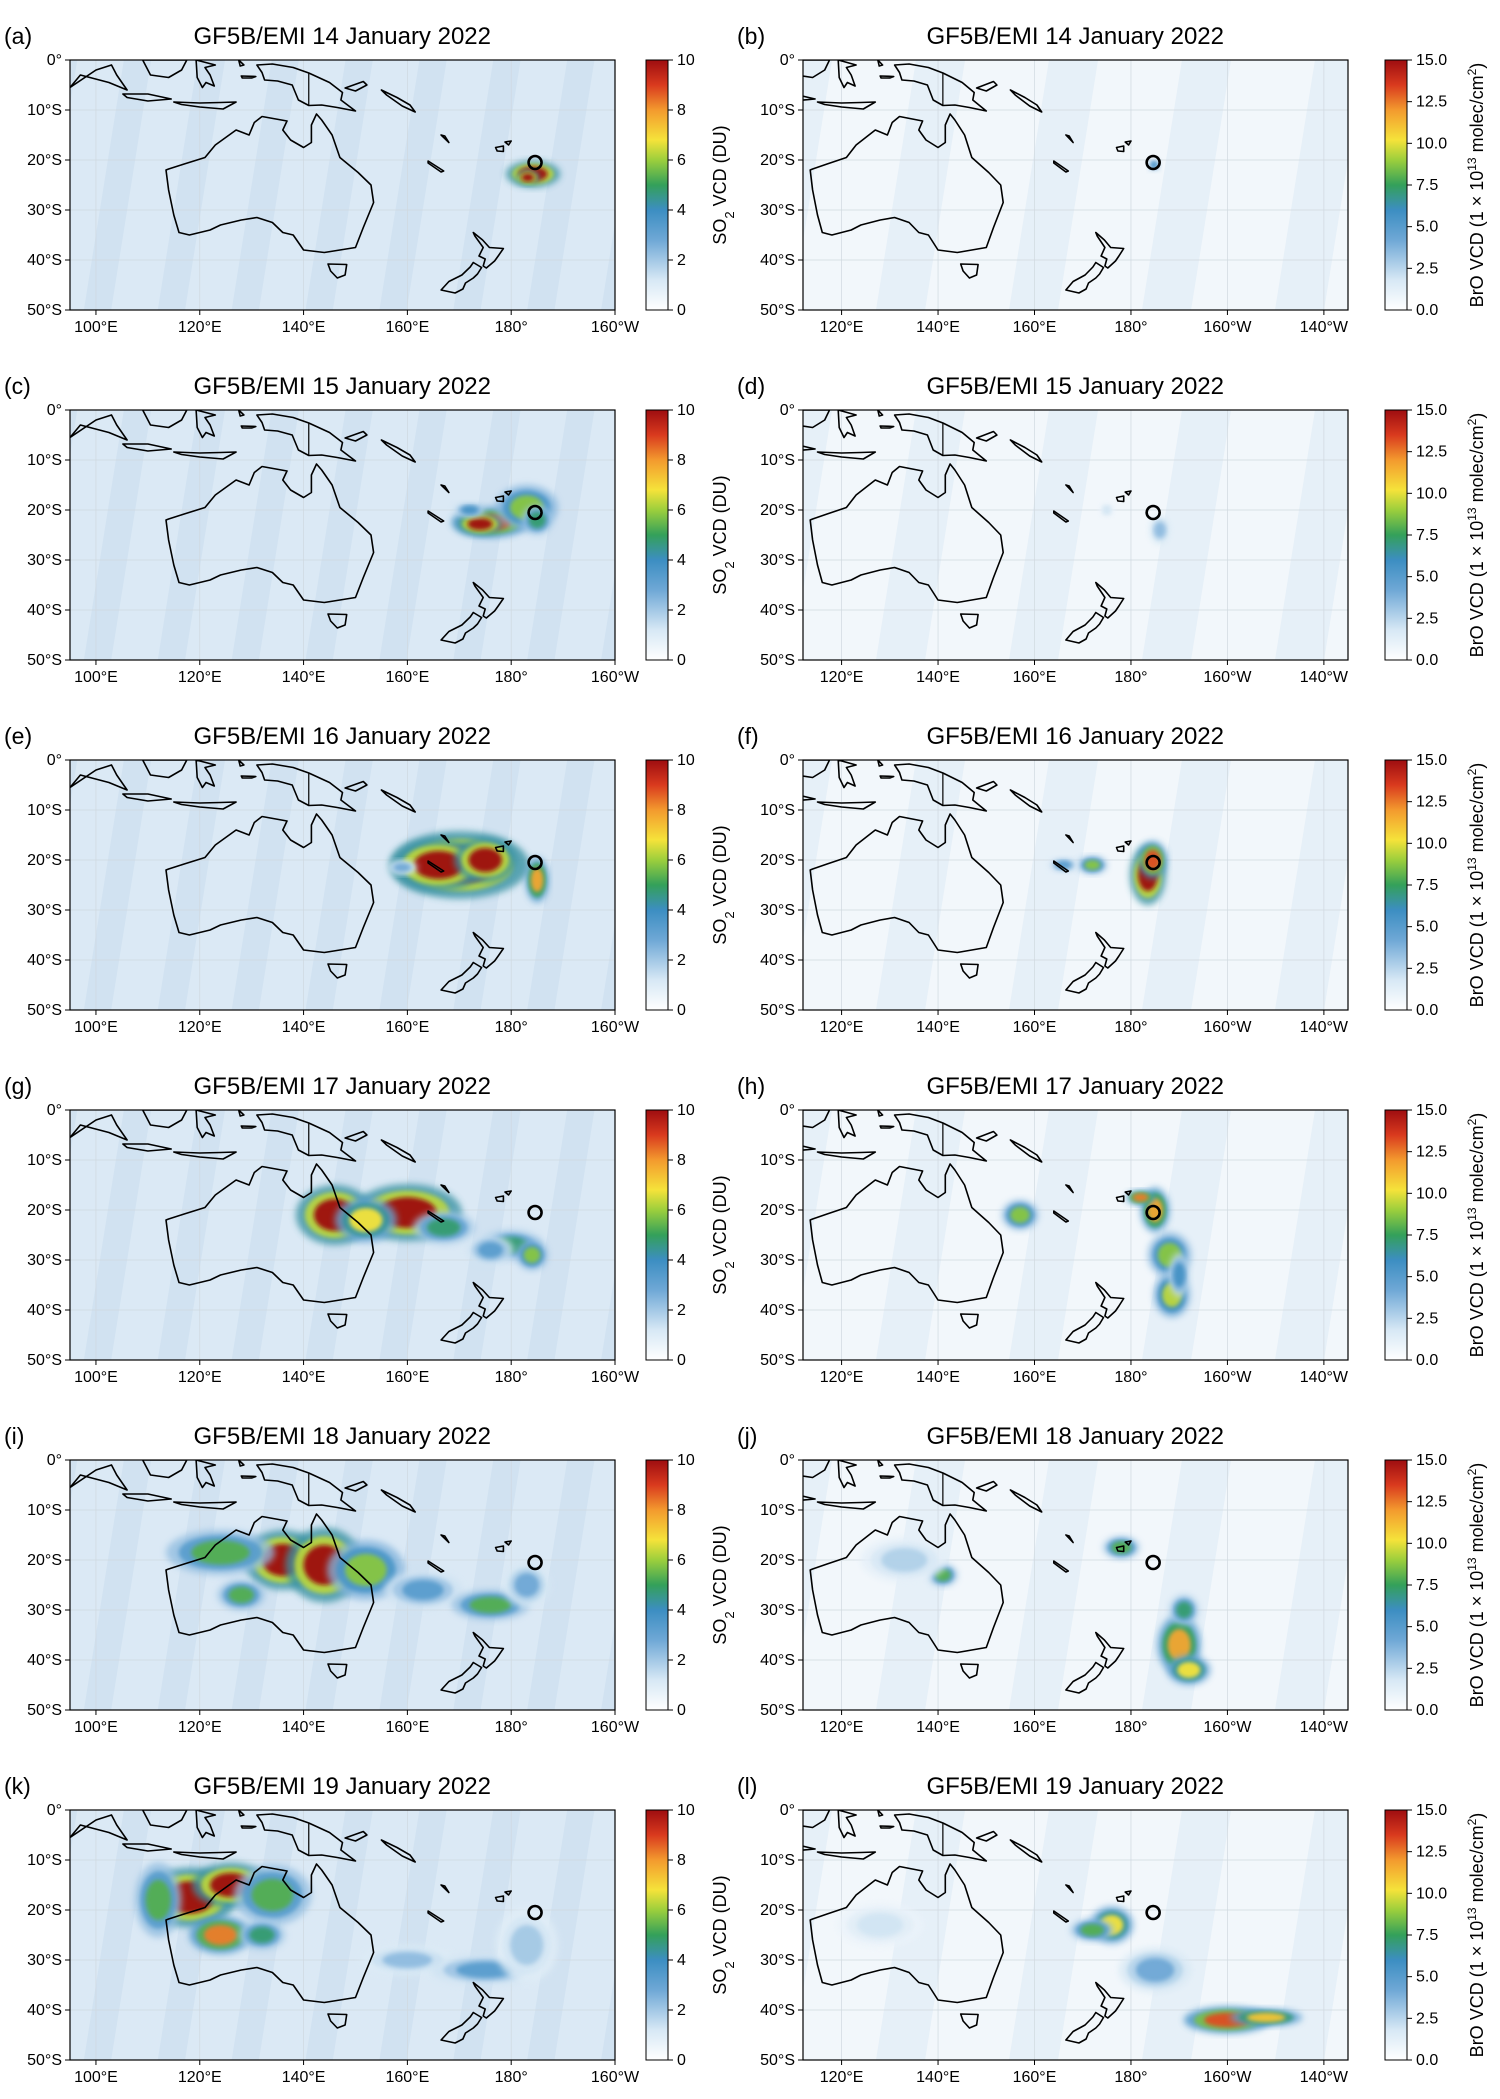  I want to click on colorbar-tick-label: 10, so click(686, 60).